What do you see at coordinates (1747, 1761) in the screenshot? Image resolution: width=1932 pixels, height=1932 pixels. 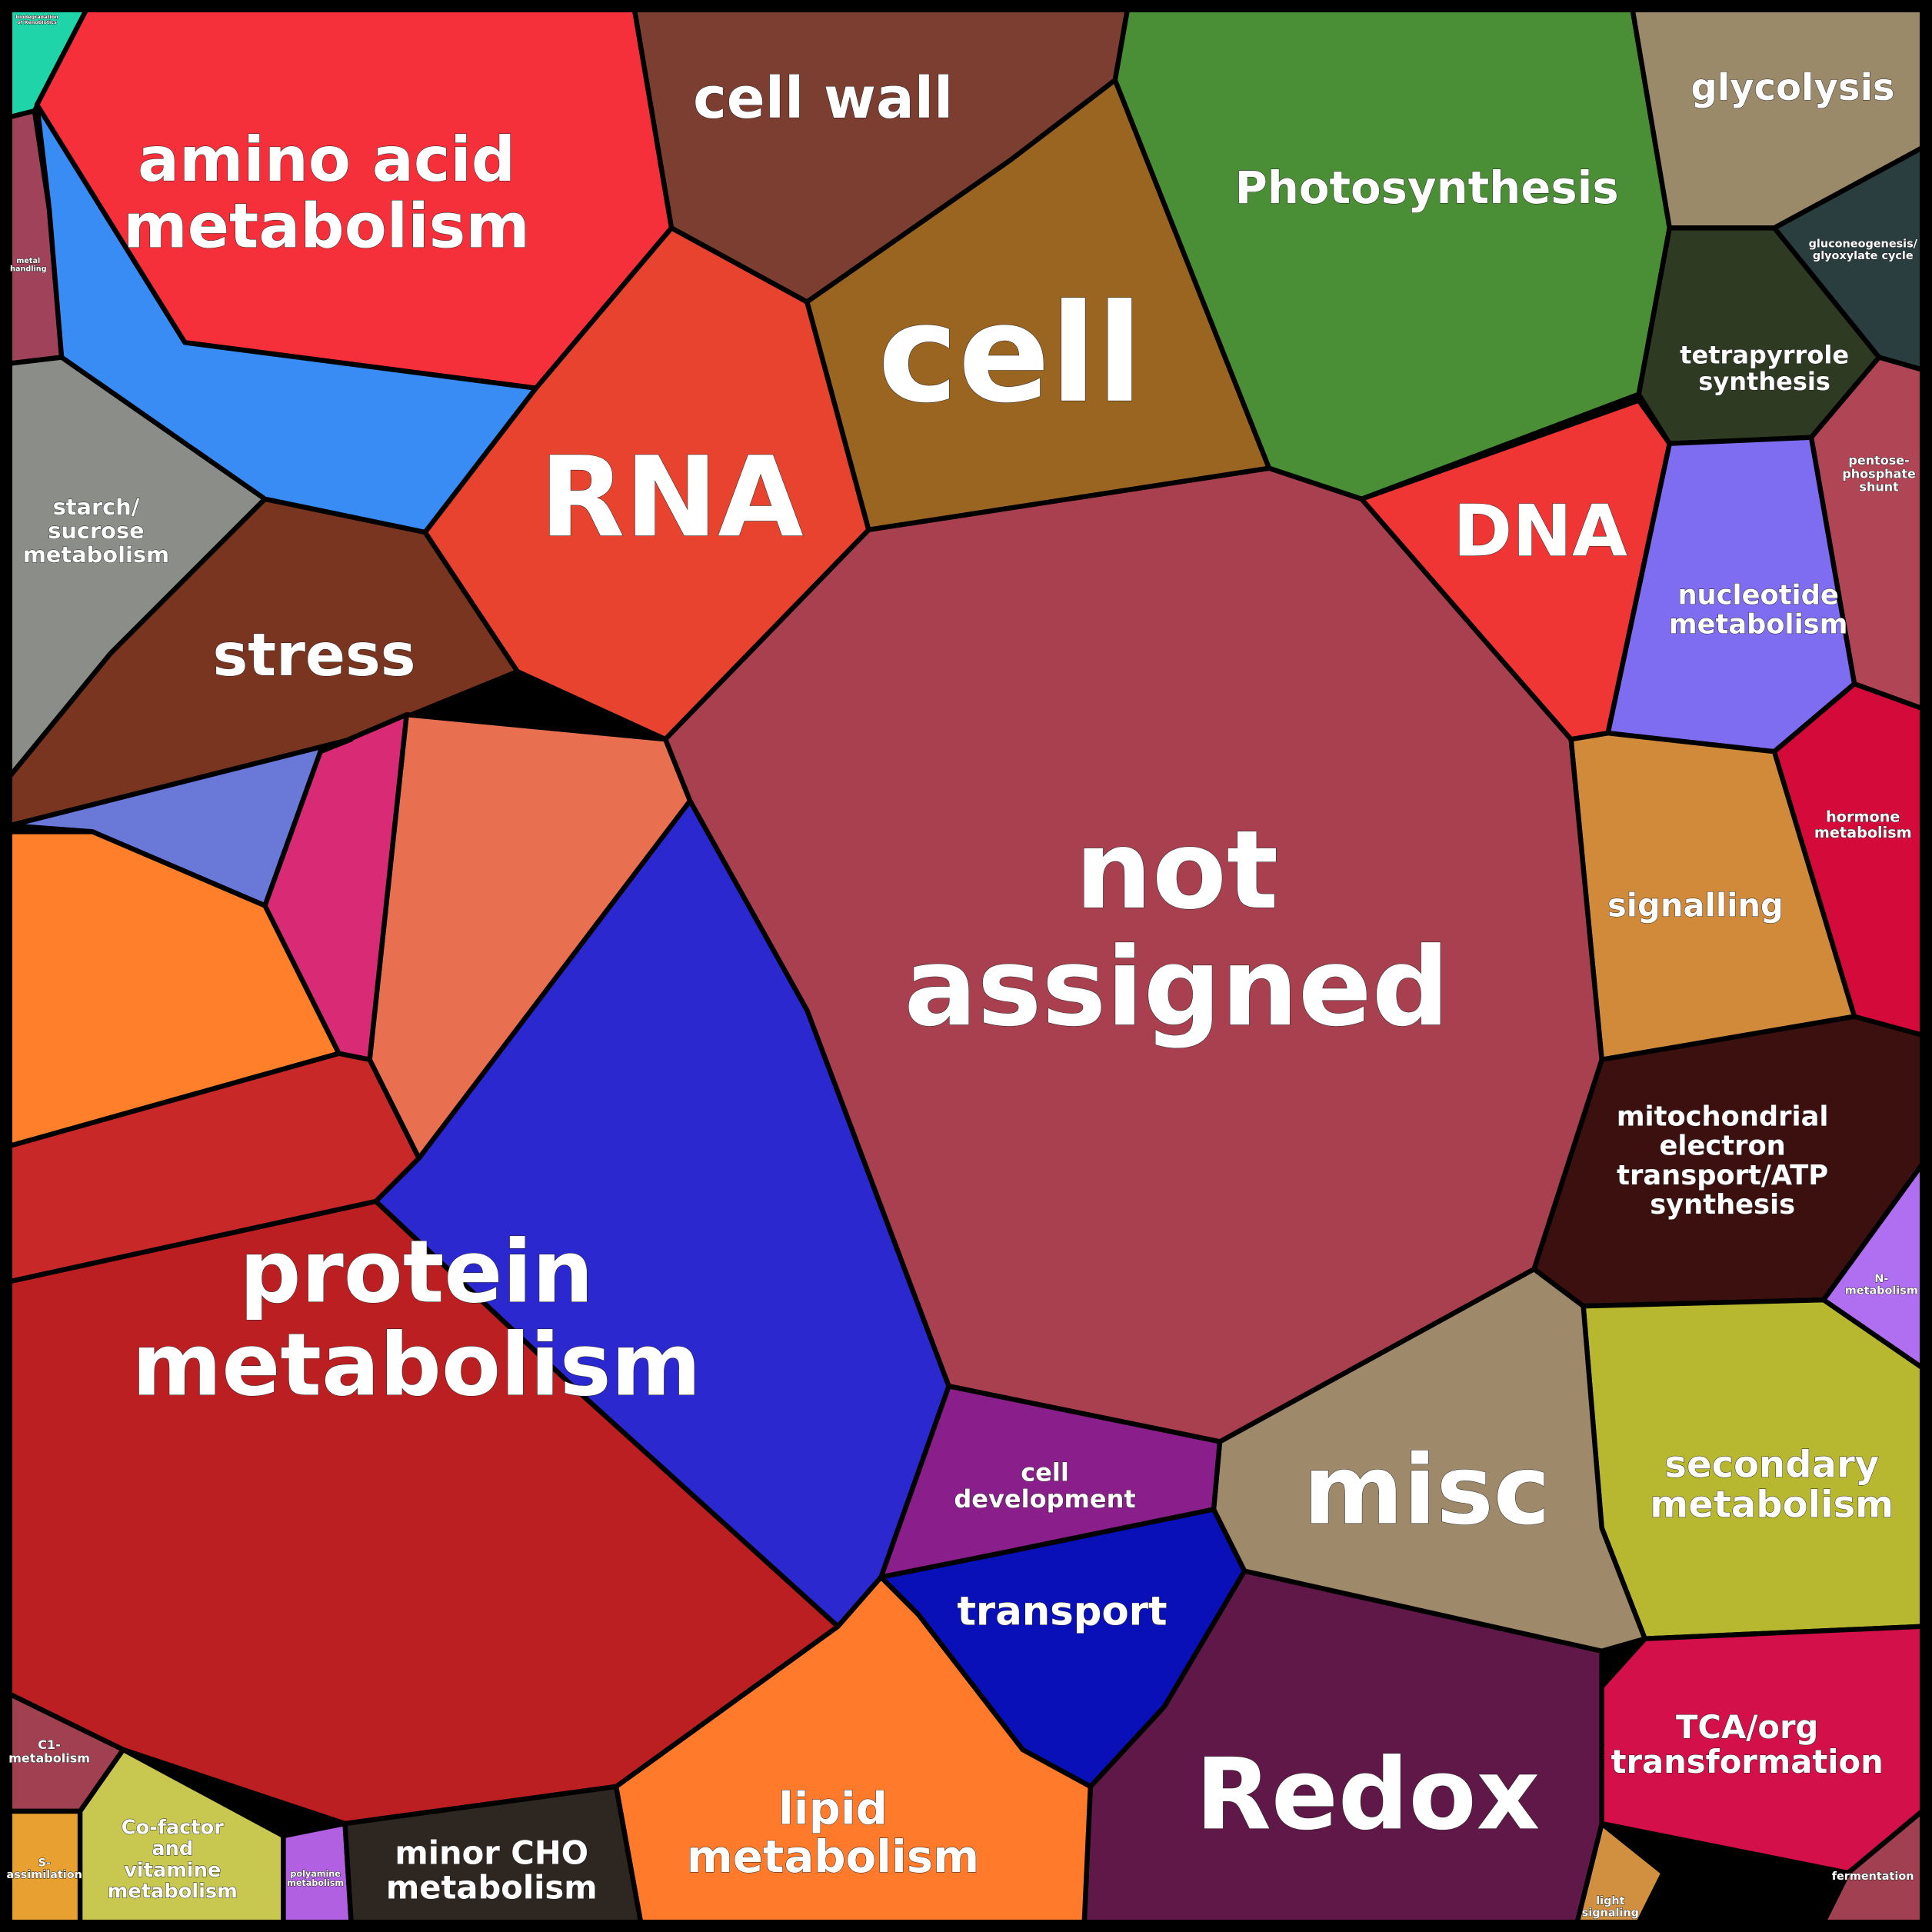 I see `label-line: transformation` at bounding box center [1747, 1761].